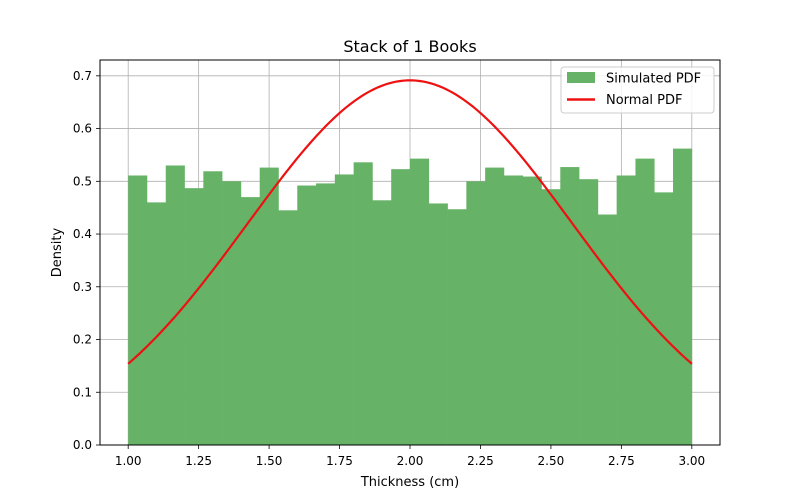 The image size is (800, 504). Describe the element at coordinates (82, 181) in the screenshot. I see `y-tick-label: 0.5` at that location.